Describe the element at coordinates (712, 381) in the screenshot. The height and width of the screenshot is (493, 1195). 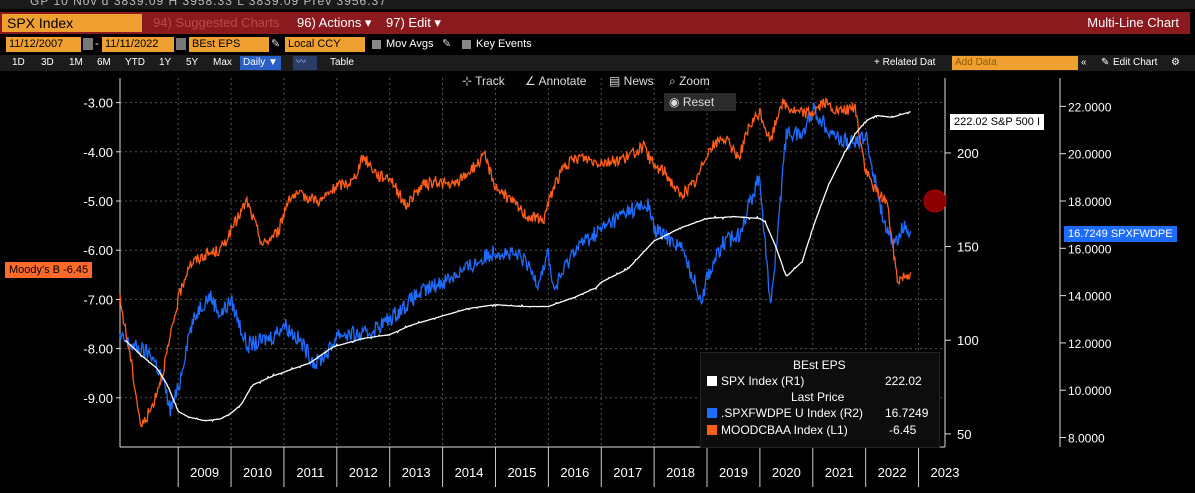
I see `legend-swatch-spx` at that location.